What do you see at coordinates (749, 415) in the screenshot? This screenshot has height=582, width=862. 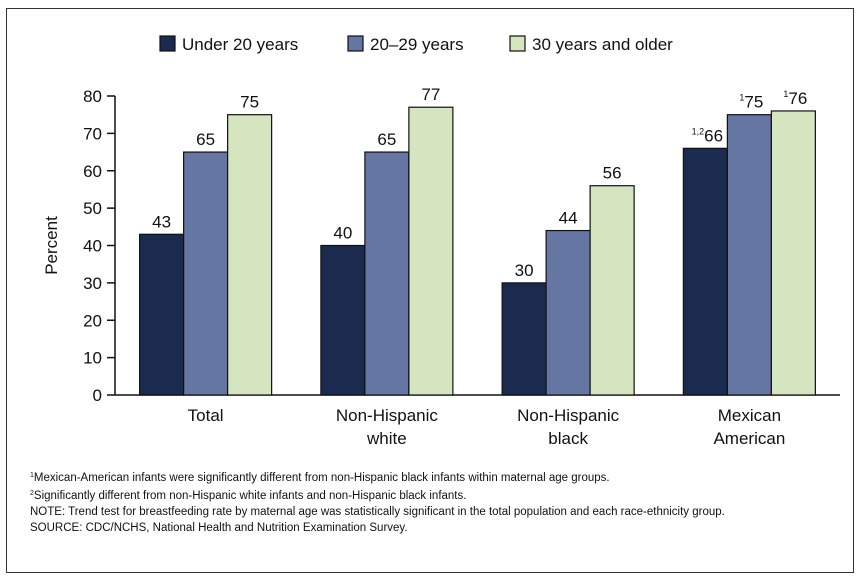 I see `category-label: Mexican` at bounding box center [749, 415].